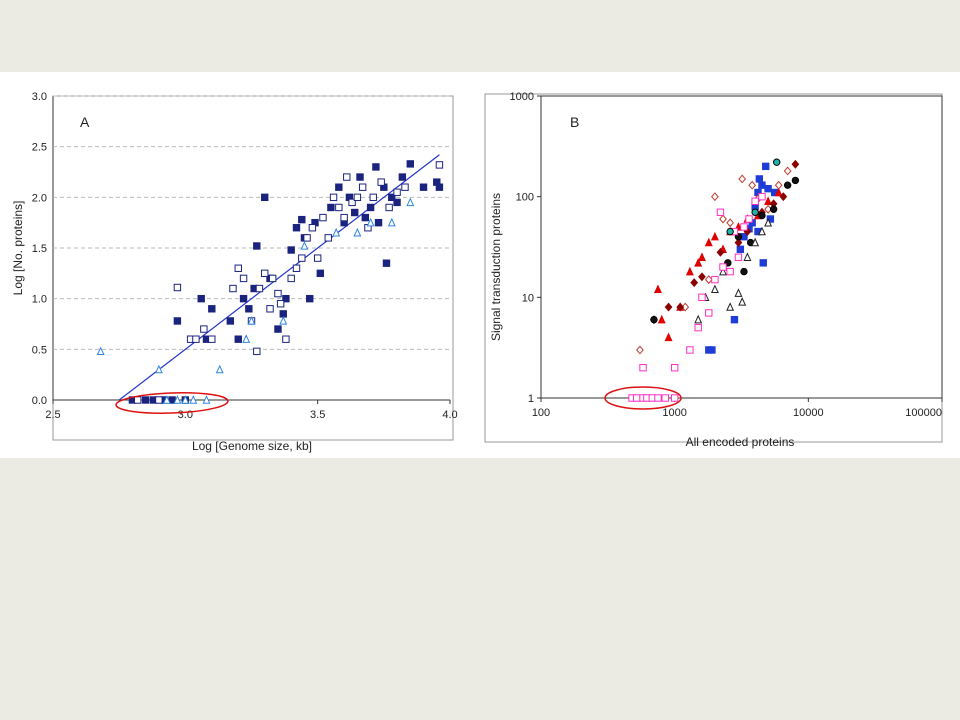 The image size is (960, 720). I want to click on panel-a-x-tick-label: 3.0, so click(185, 415).